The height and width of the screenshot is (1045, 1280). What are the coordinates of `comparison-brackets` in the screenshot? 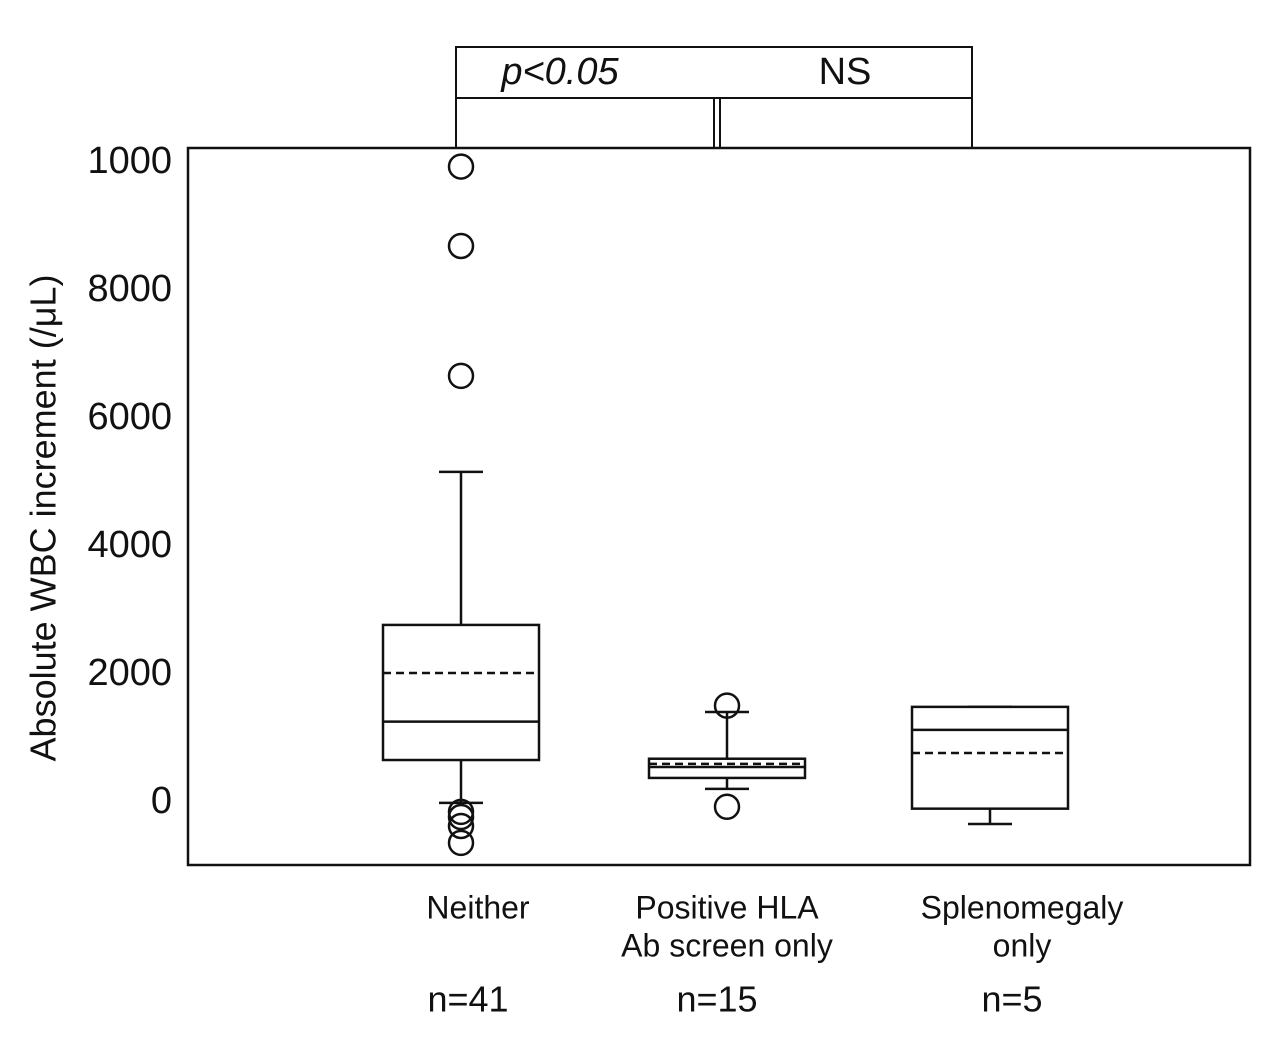 It's located at (714, 97).